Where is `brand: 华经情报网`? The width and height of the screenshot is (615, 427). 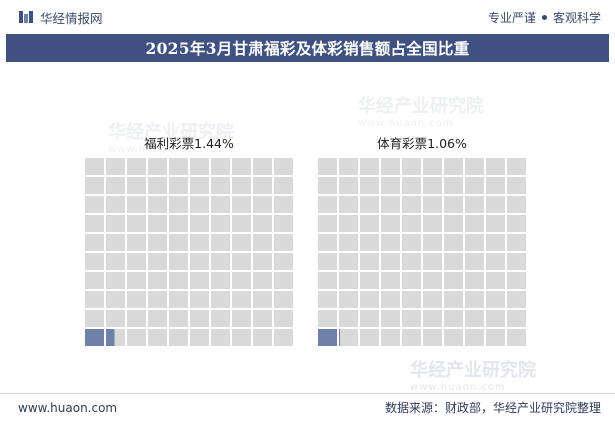
brand: 华经情报网 is located at coordinates (60, 17).